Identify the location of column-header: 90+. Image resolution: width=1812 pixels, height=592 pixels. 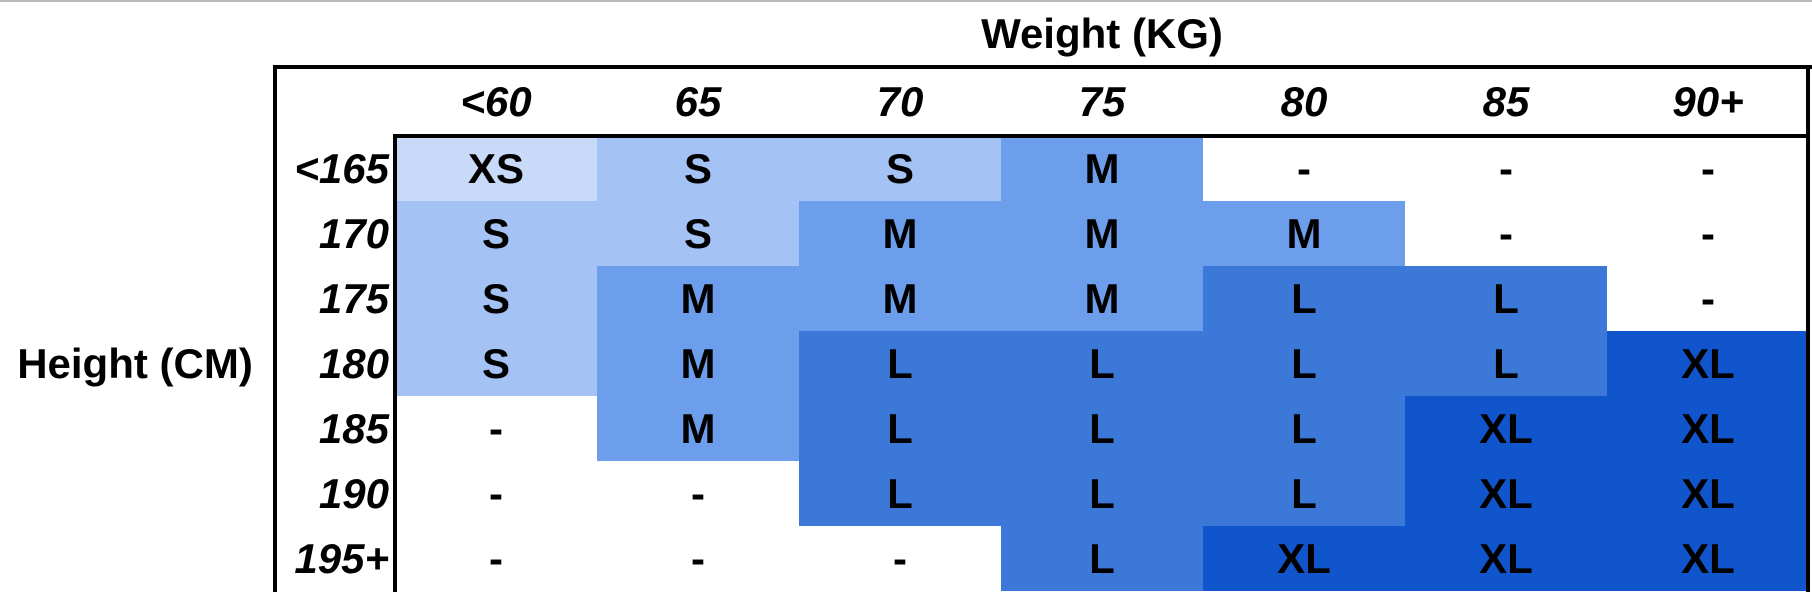
(1708, 101).